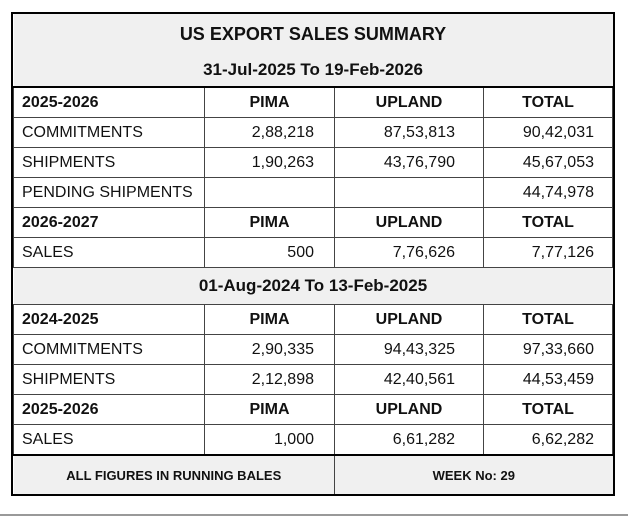 This screenshot has height=519, width=628. Describe the element at coordinates (269, 379) in the screenshot. I see `pima-value: 2,12,898` at that location.